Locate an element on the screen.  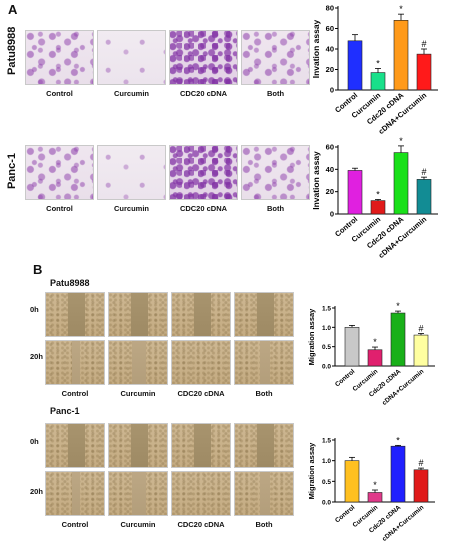
panel-b-block1-label-both: Both is located at coordinates (264, 393).